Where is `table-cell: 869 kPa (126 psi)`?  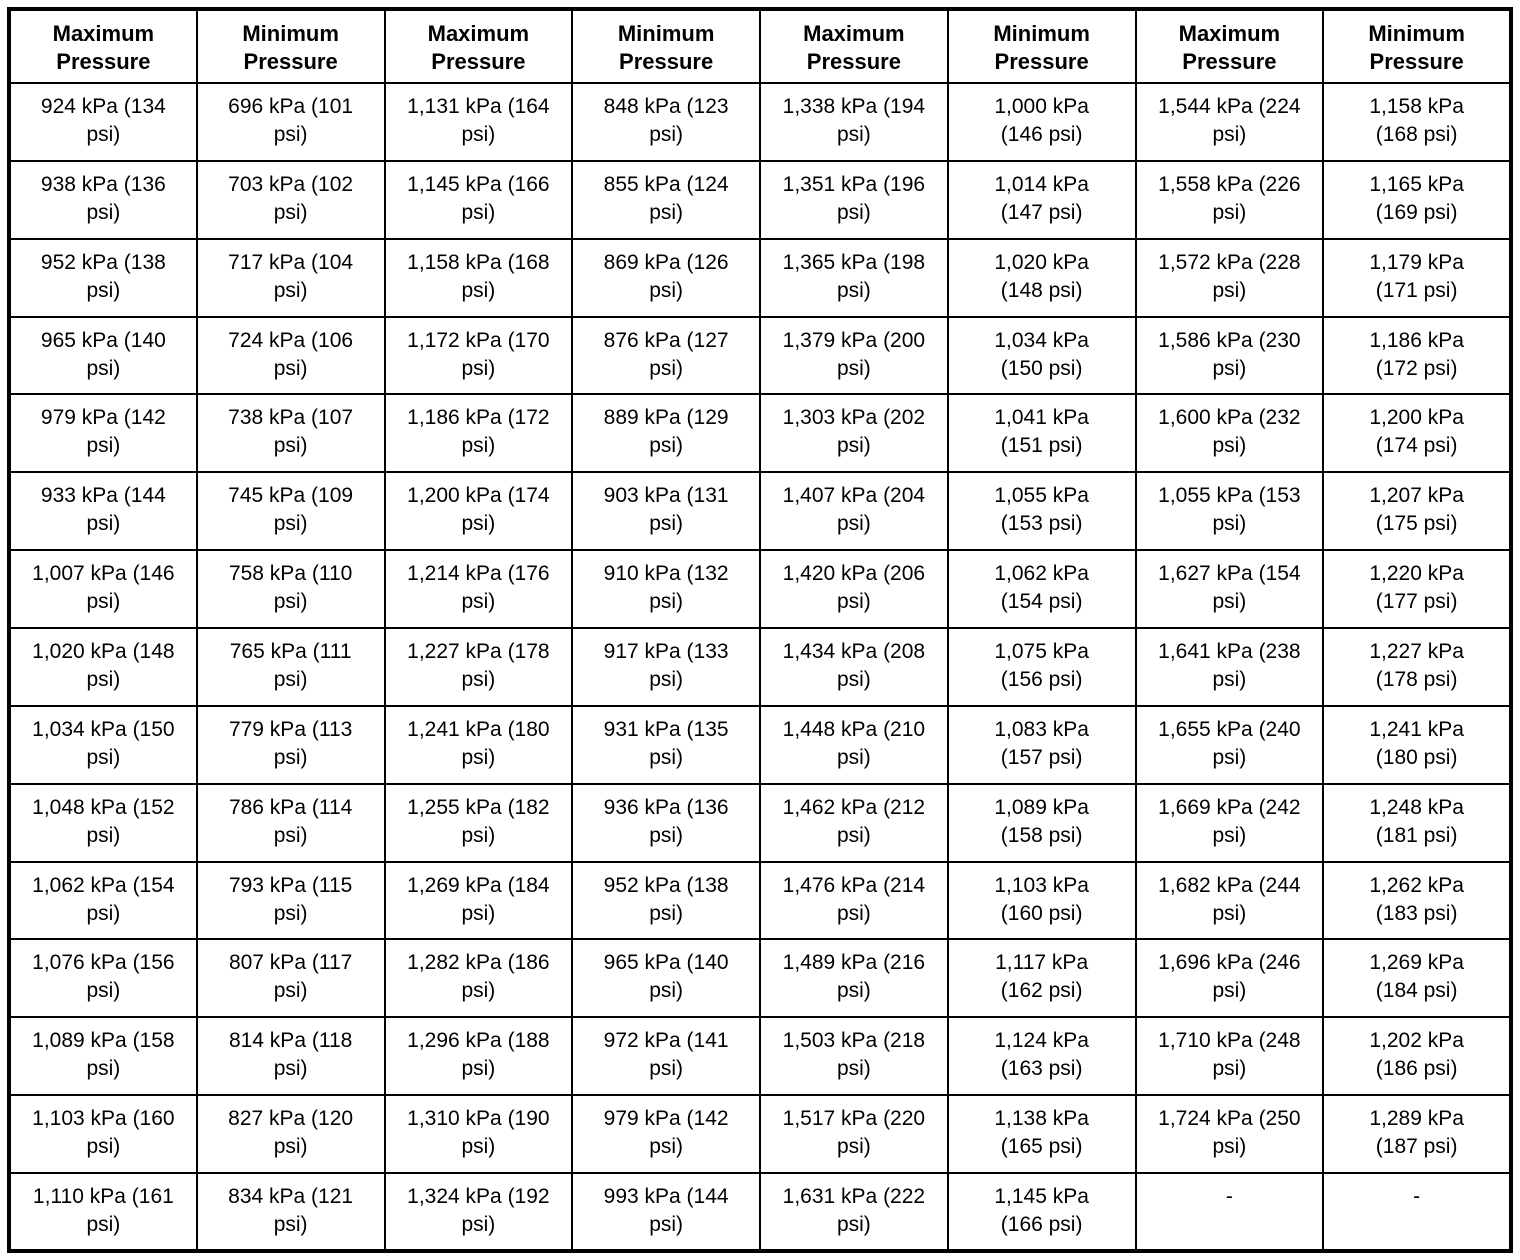
table-cell: 869 kPa (126 psi) is located at coordinates (666, 277).